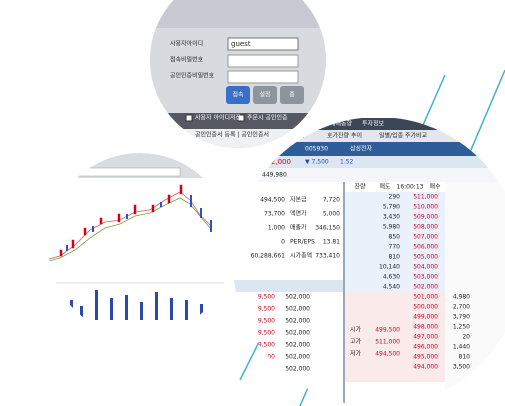  What do you see at coordinates (425, 337) in the screenshot?
I see `bid-price: 497,000` at bounding box center [425, 337].